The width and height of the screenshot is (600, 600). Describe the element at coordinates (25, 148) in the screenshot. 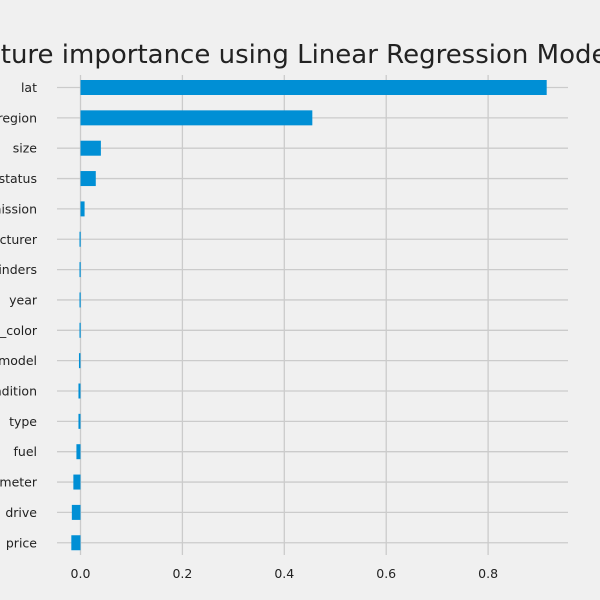

I see `y-tick-label: size` at that location.